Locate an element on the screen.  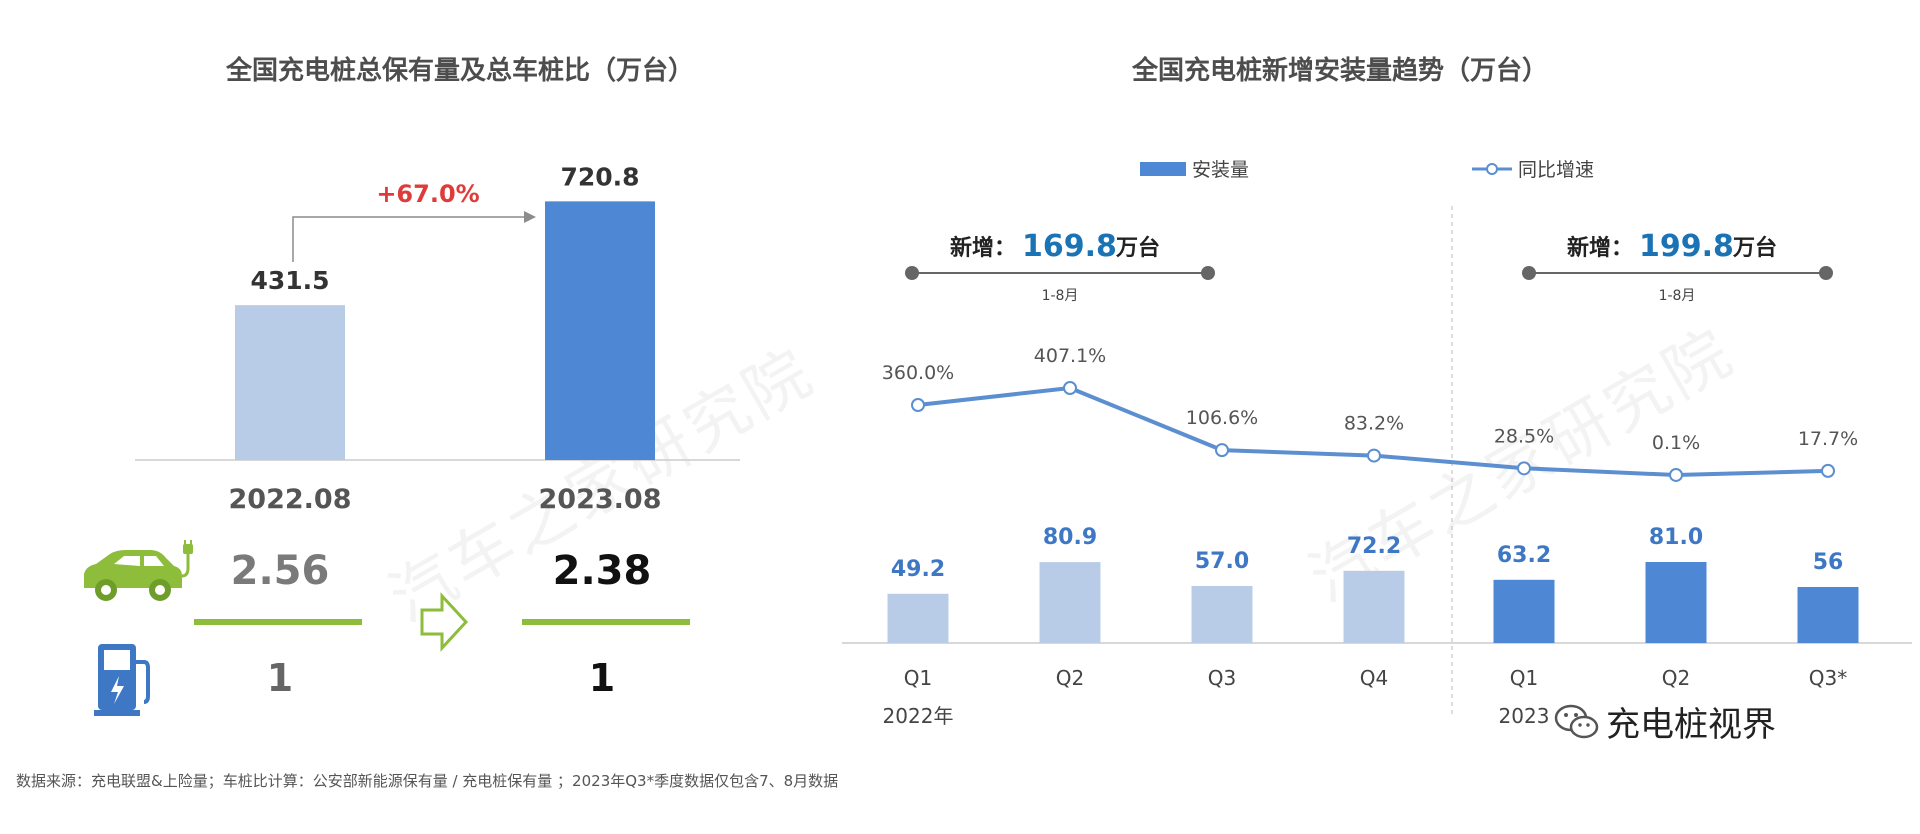
right-chart-title: 全国充电桩新增安装量趋势（万台） is located at coordinates (1340, 71).